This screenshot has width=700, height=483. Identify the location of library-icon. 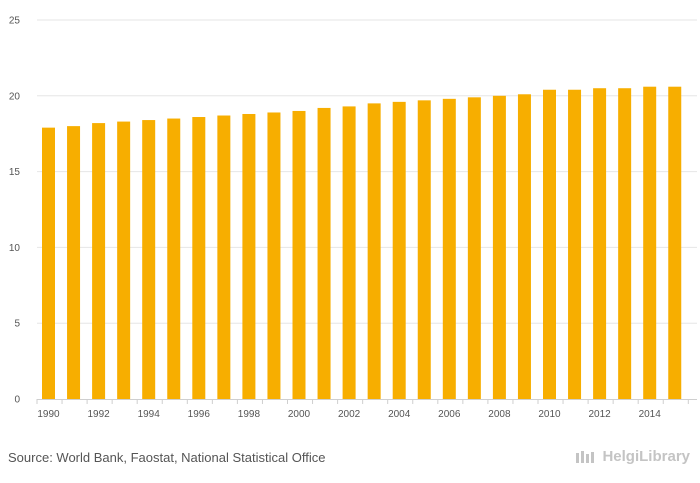
(585, 456).